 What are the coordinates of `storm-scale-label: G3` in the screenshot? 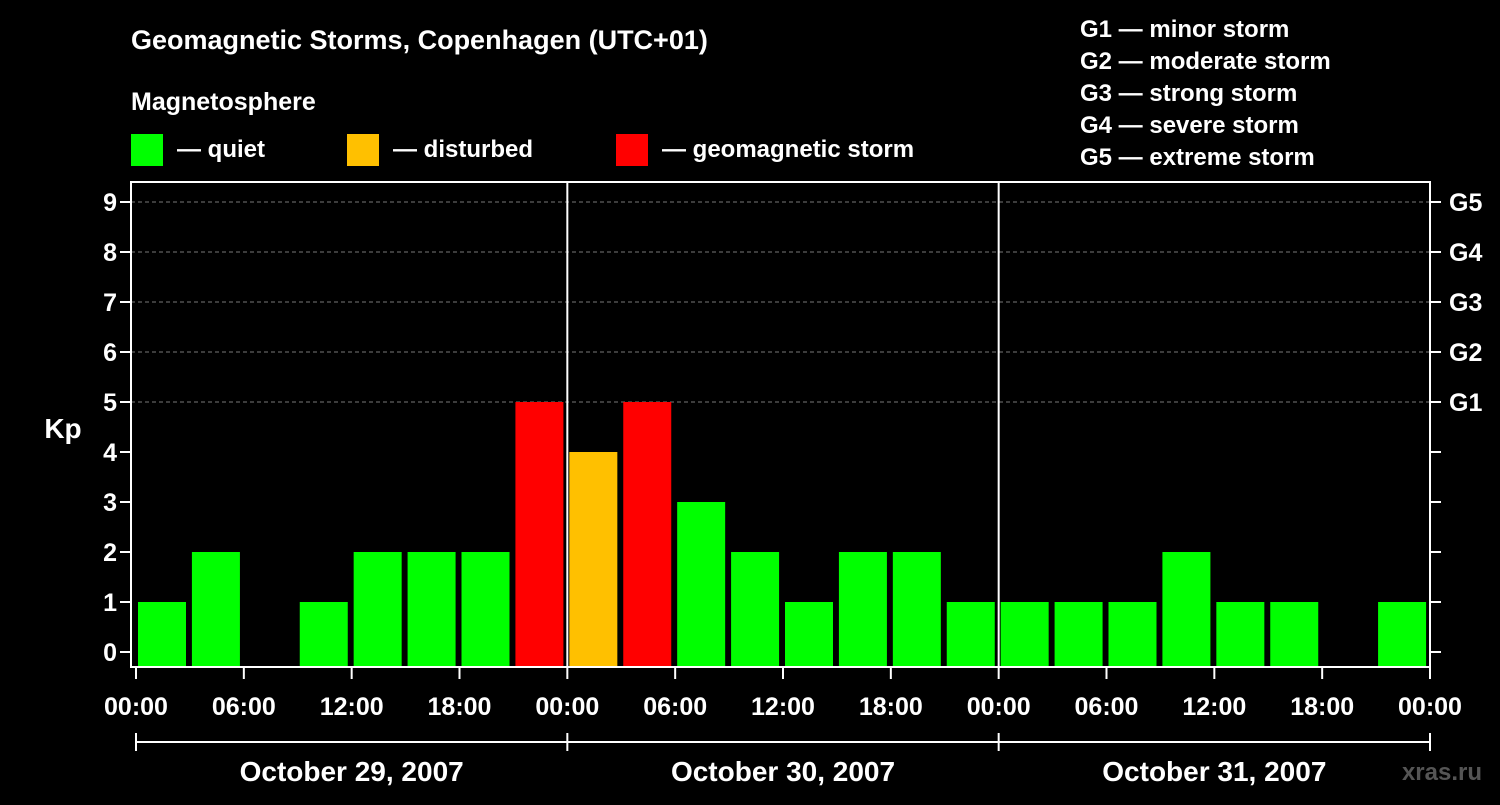 It's located at (1465, 303).